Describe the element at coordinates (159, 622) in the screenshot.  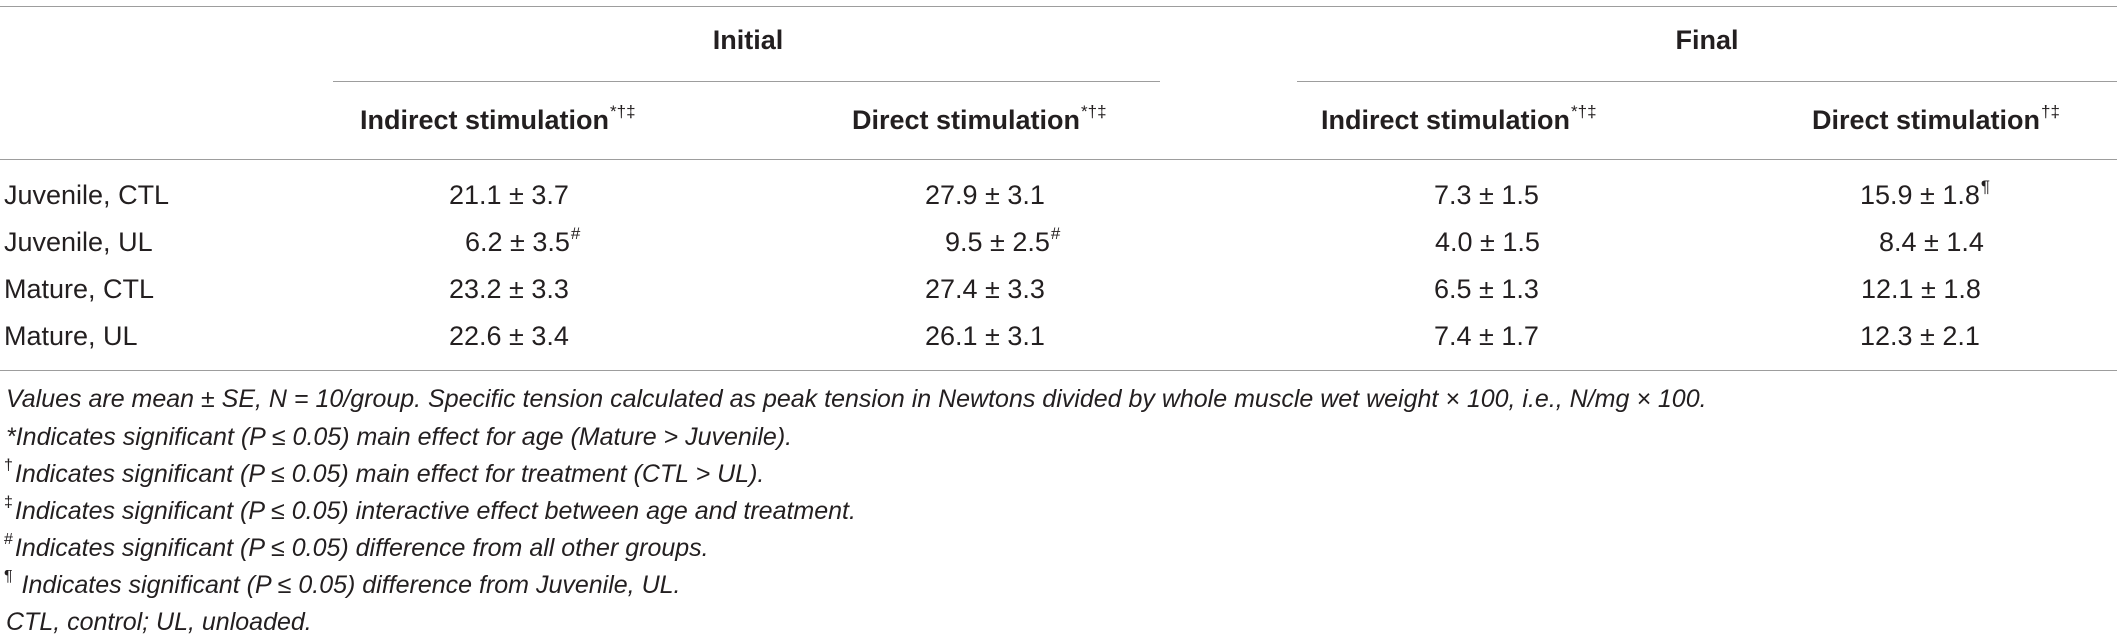
I see `footnote-abbreviations: CTL, control; UL, unloaded.` at that location.